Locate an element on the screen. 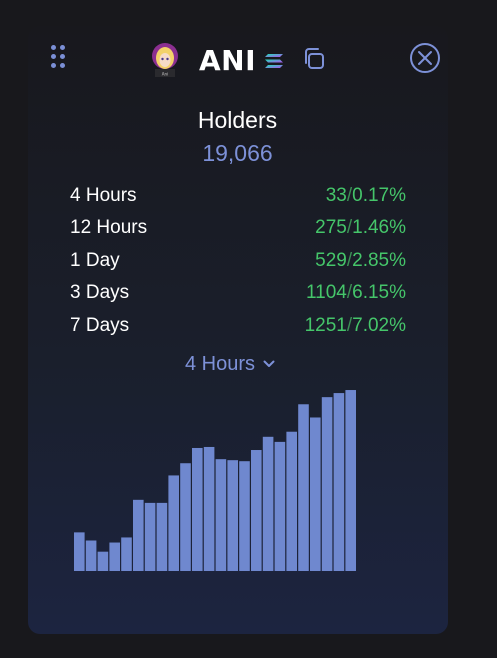 The image size is (497, 658). stat-row-1d: 1 Day 529/2.85% is located at coordinates (238, 263).